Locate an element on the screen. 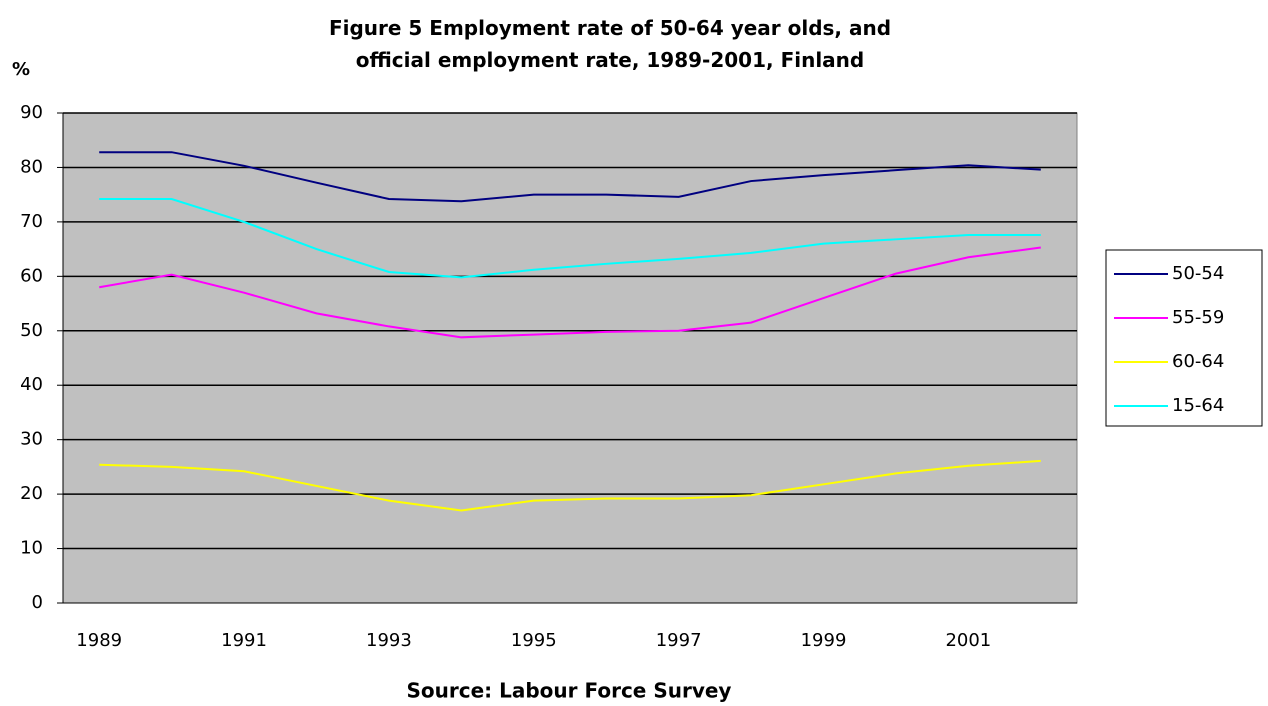  y-tick-label: 80 is located at coordinates (31, 166).